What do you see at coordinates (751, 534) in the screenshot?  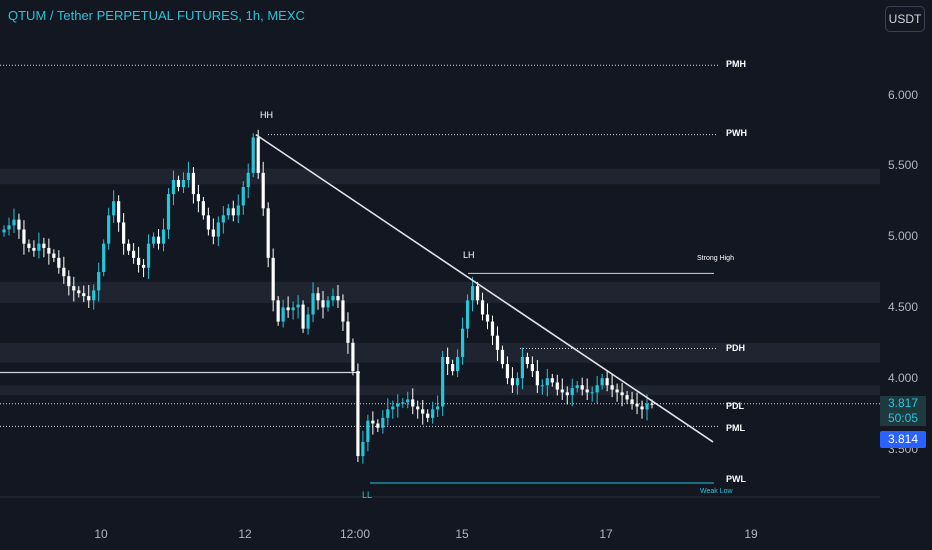 I see `x-tick-label: 19` at bounding box center [751, 534].